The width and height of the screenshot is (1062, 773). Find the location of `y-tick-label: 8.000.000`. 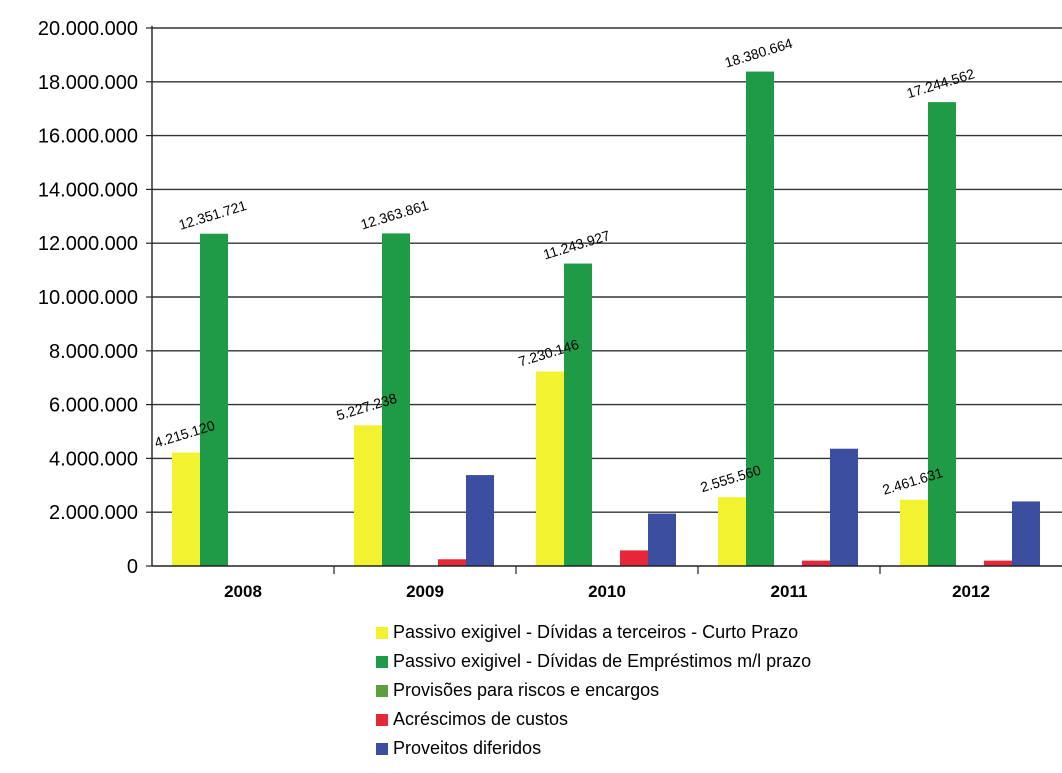

y-tick-label: 8.000.000 is located at coordinates (93, 352).